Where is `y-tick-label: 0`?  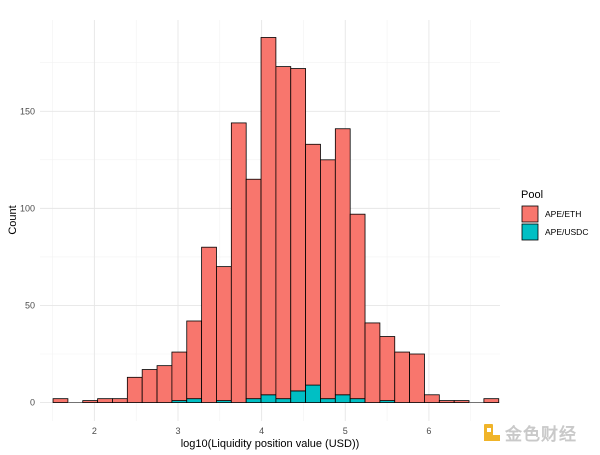
y-tick-label: 0 is located at coordinates (32, 403).